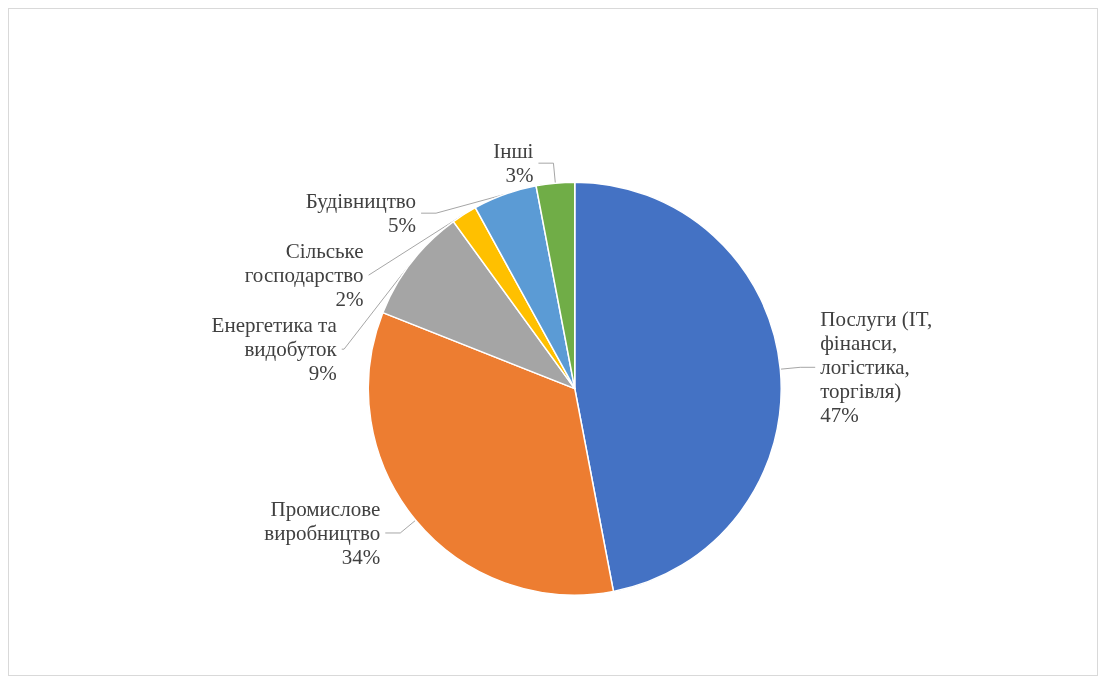  I want to click on slice-label: Інші, so click(513, 151).